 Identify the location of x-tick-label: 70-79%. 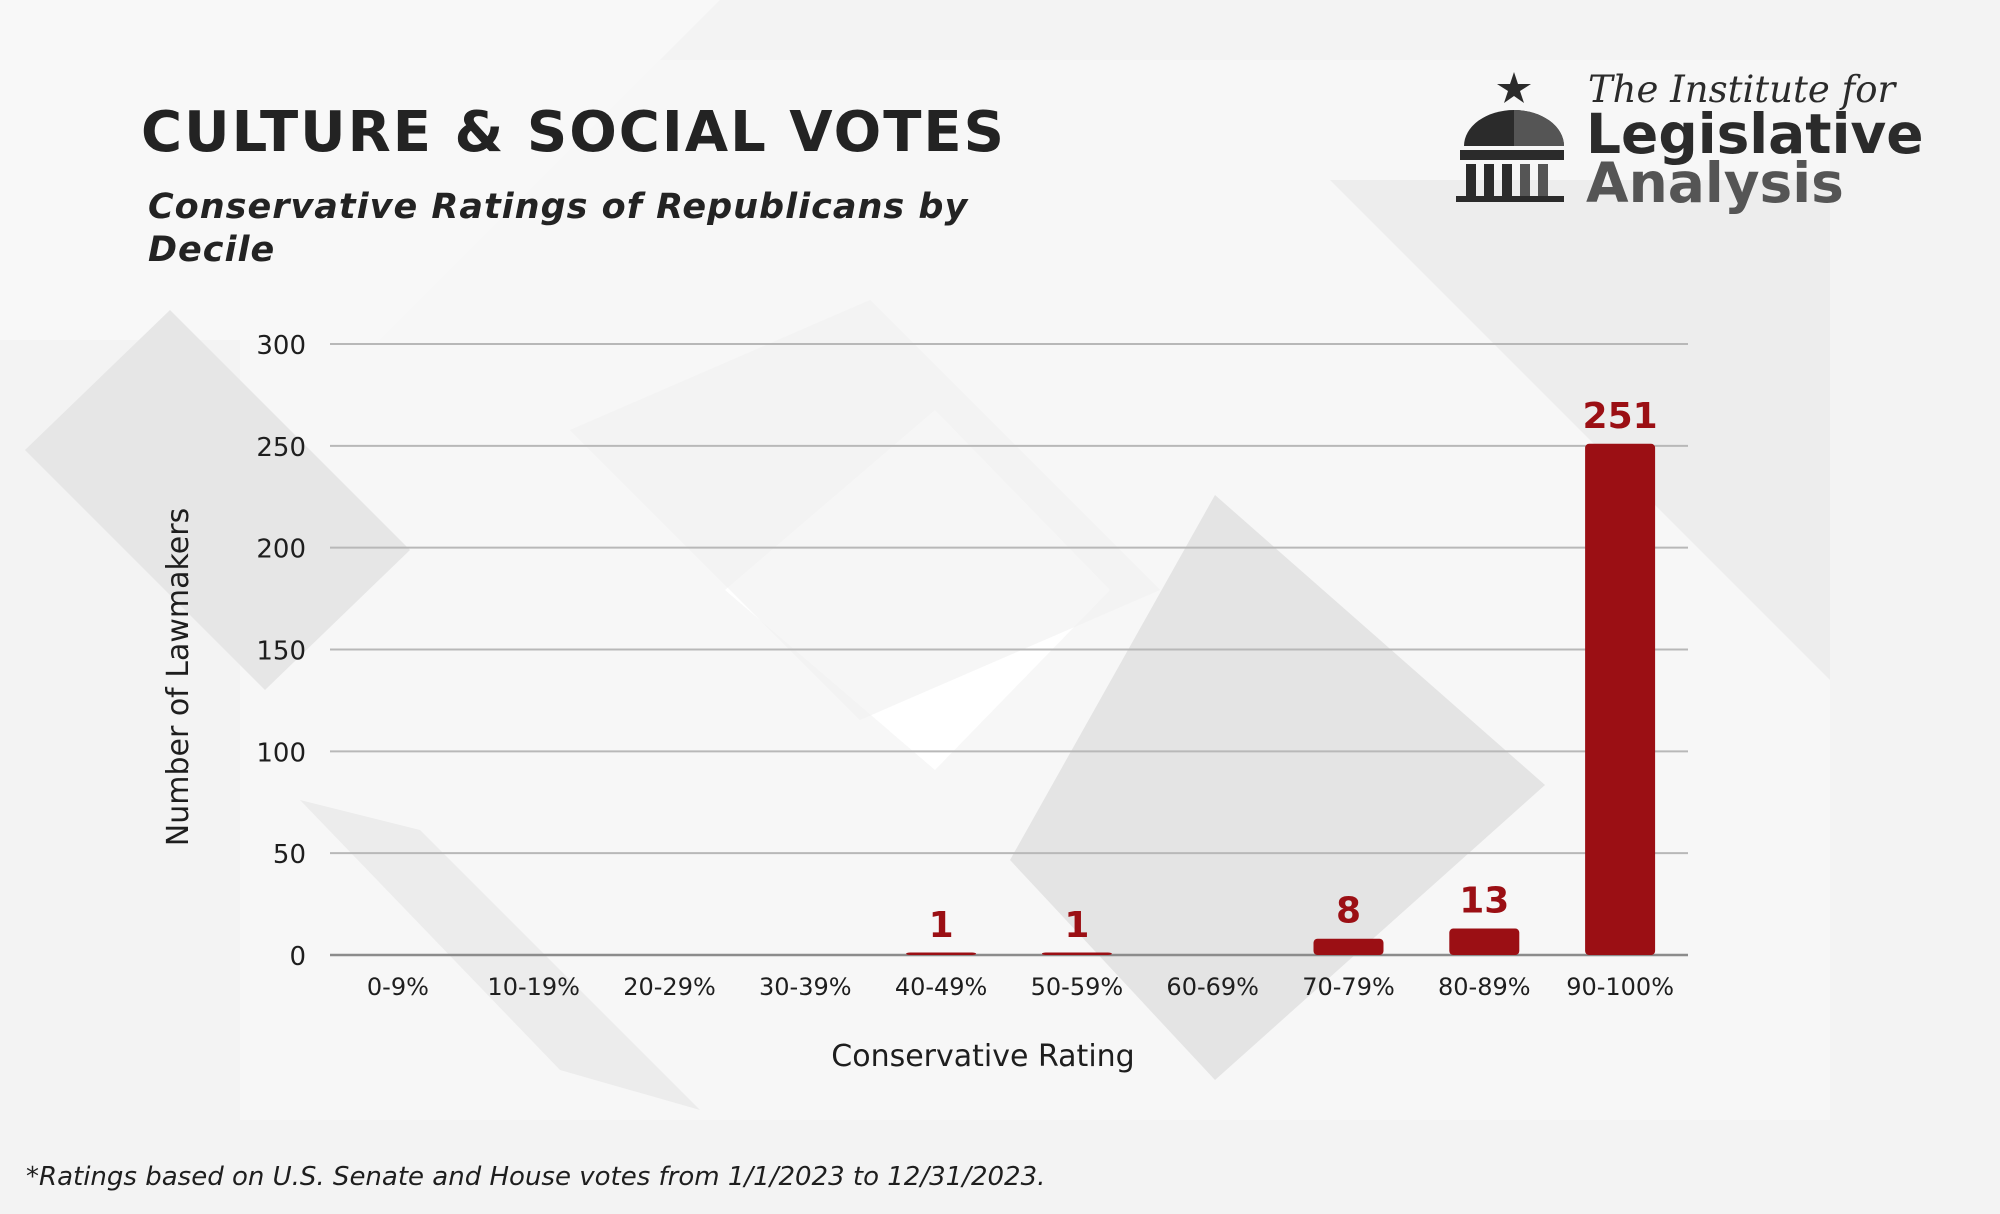
(1348, 987).